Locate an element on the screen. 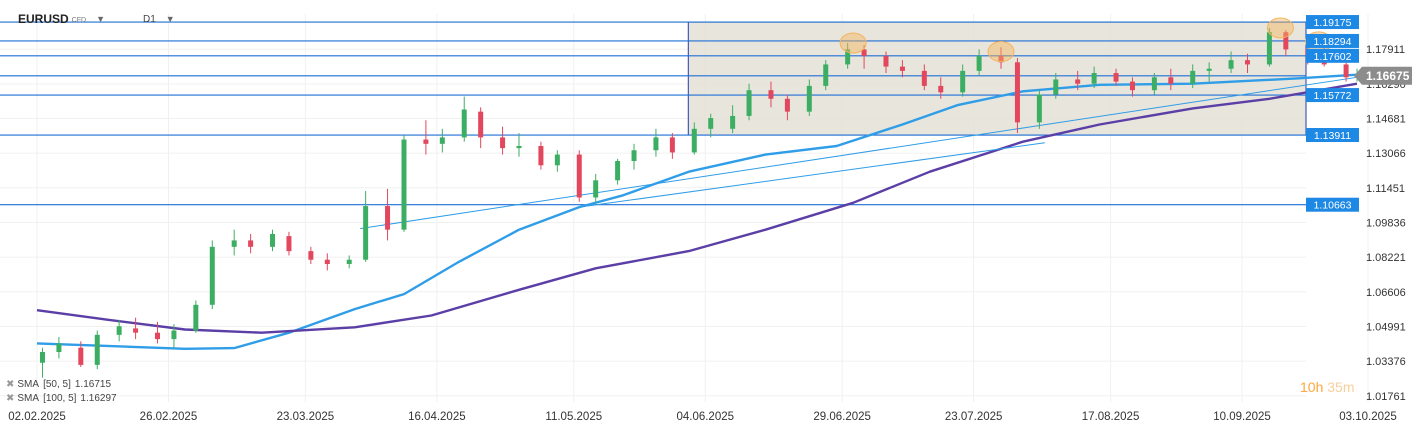  x-tick-label: 23.03.2025 is located at coordinates (306, 417).